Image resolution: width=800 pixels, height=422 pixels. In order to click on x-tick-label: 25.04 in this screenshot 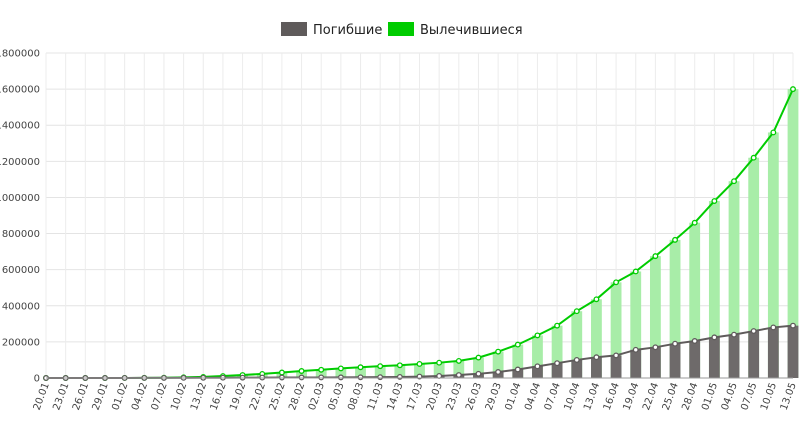, I will do `click(671, 396)`.